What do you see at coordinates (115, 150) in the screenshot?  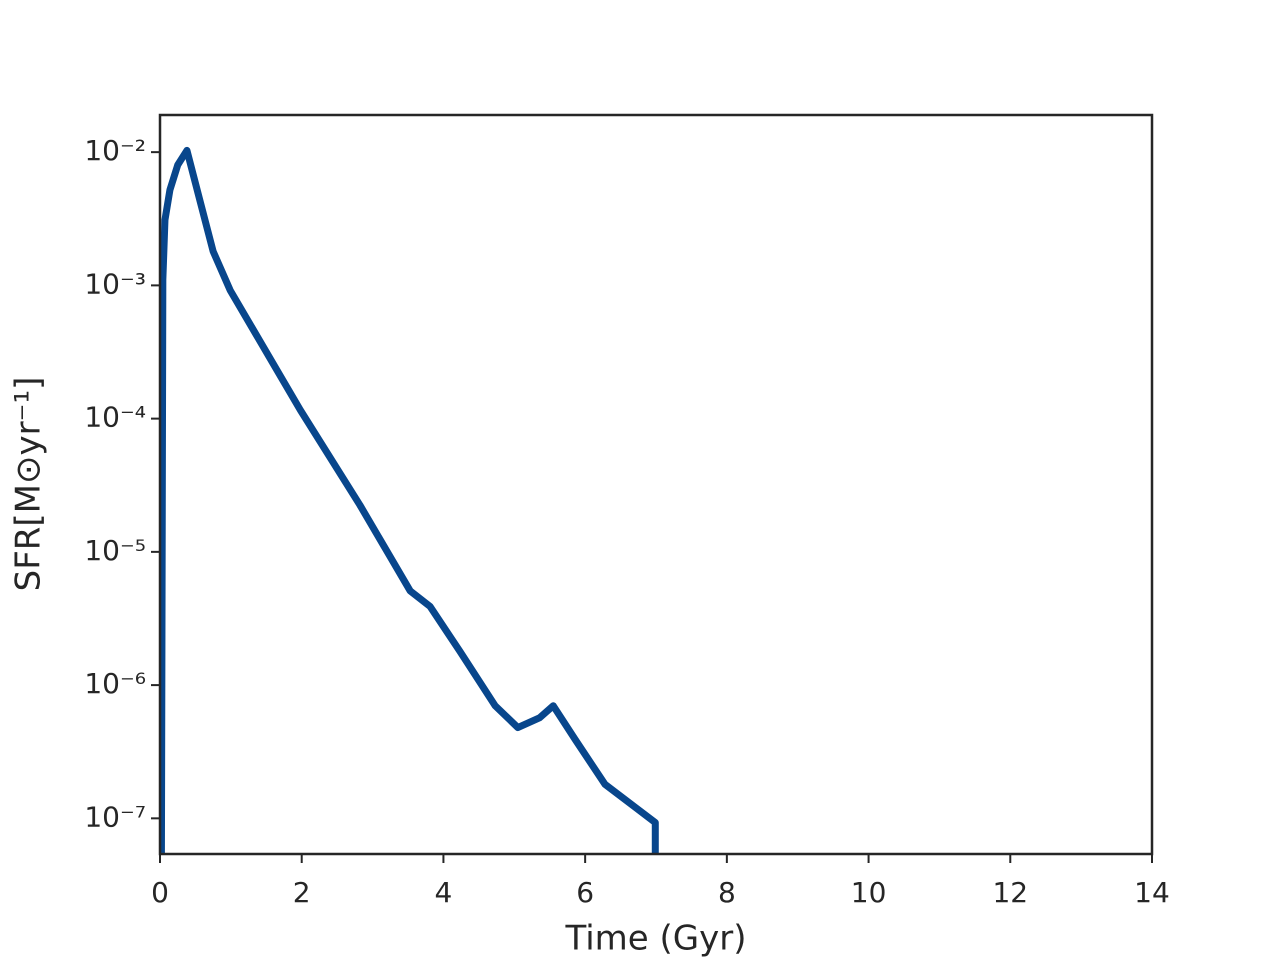 I see `y-tick-label: 10⁻²` at bounding box center [115, 150].